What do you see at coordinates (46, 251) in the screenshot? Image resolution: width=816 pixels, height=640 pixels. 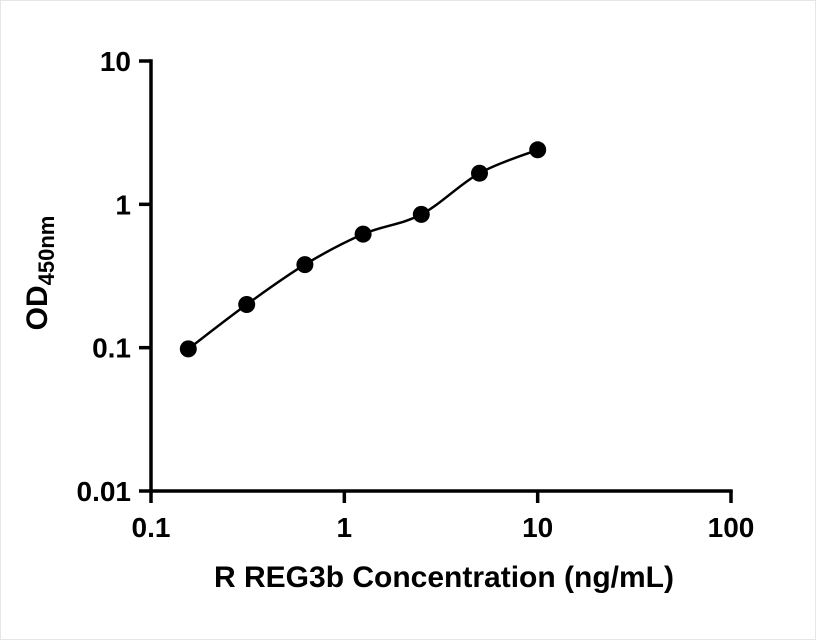 I see `y-axis-title-subscript: 450nm` at bounding box center [46, 251].